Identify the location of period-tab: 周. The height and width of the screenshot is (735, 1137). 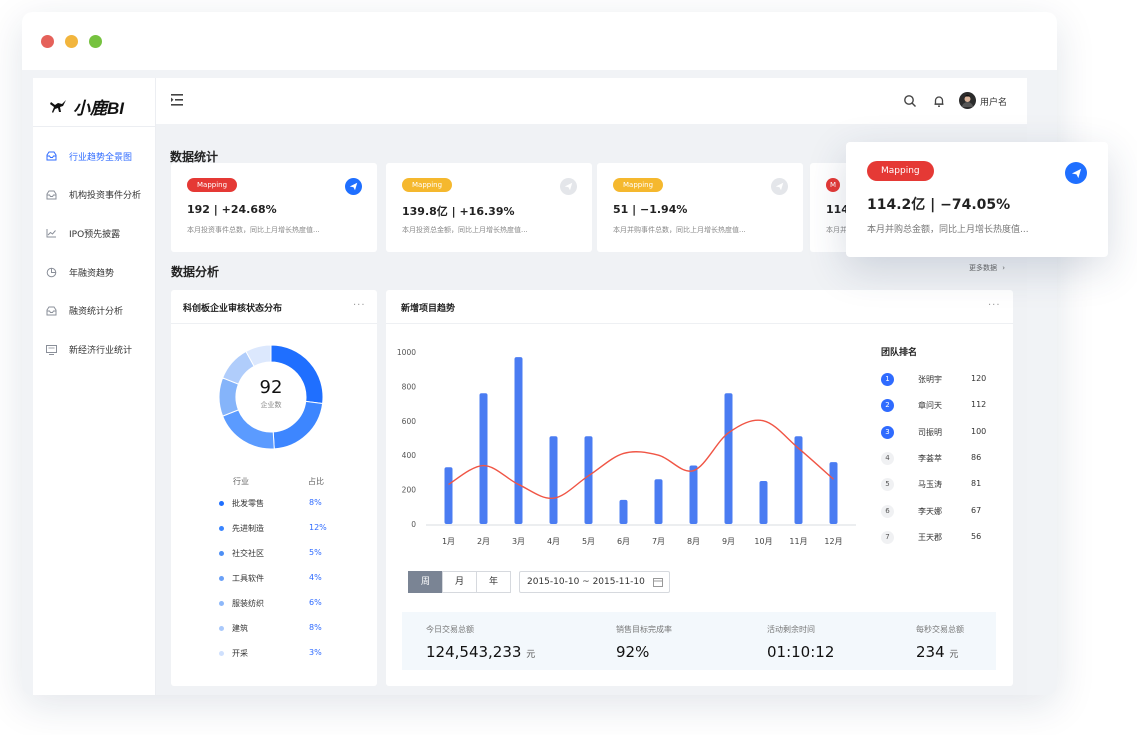
(425, 582).